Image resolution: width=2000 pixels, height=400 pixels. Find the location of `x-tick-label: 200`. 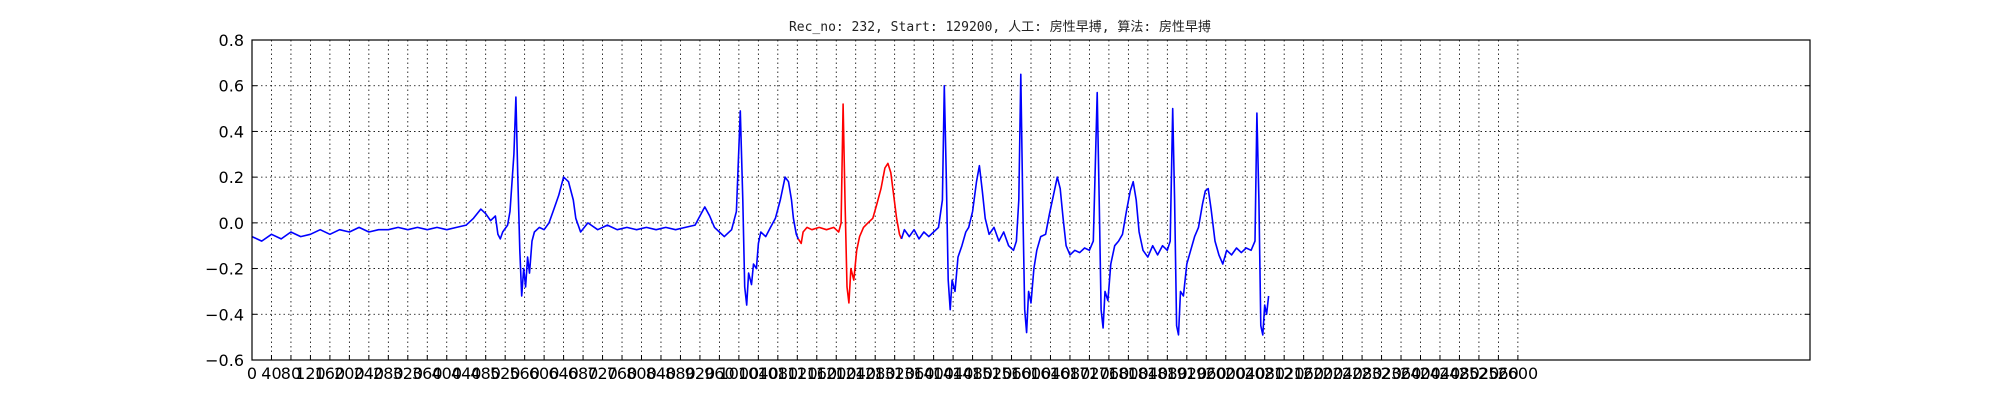

x-tick-label: 200 is located at coordinates (349, 373).